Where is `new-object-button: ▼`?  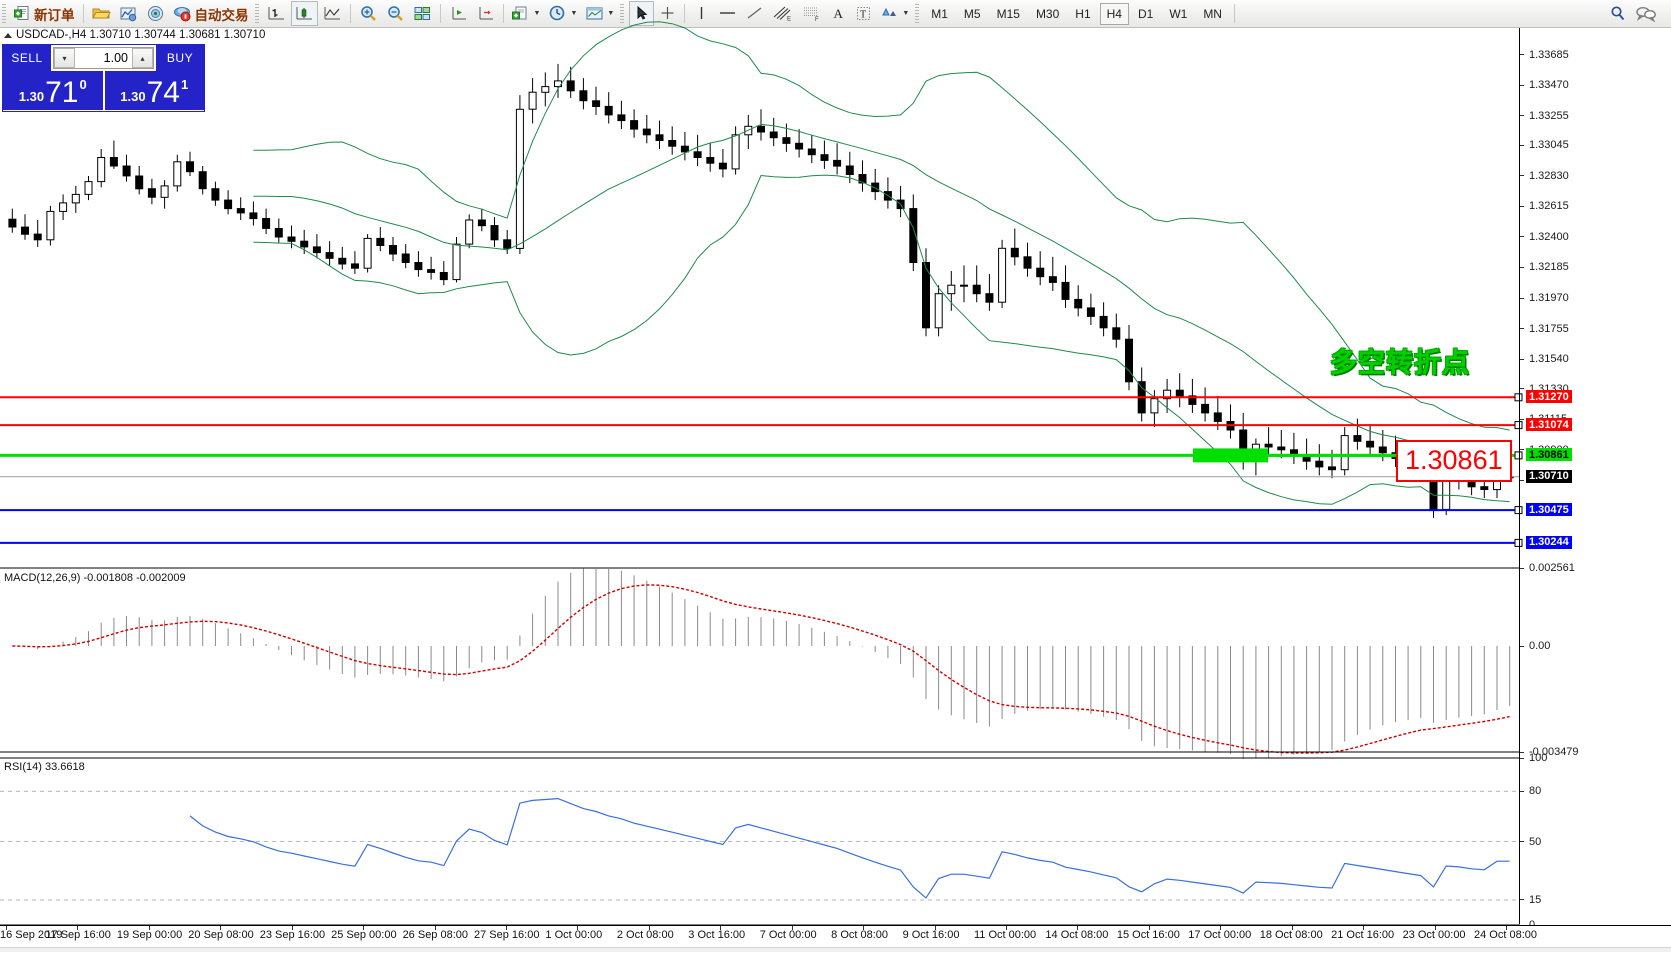
new-object-button: ▼ is located at coordinates (526, 13).